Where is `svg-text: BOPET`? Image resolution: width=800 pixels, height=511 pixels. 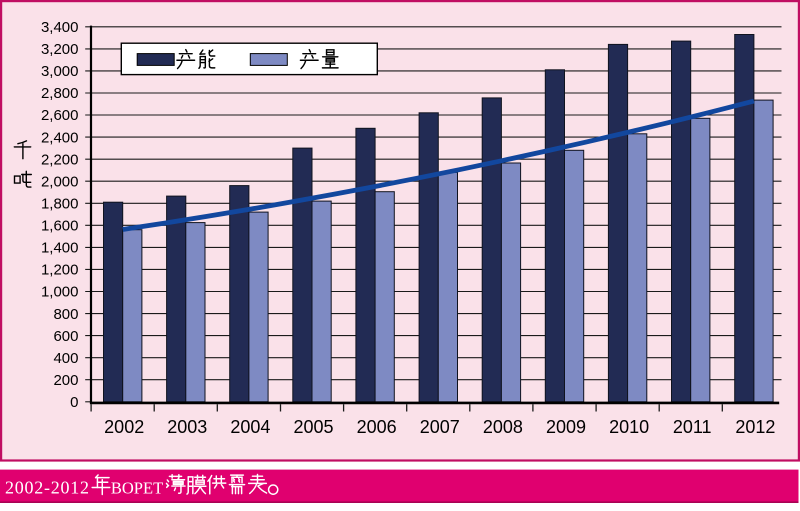
svg-text: BOPET is located at coordinates (137, 487).